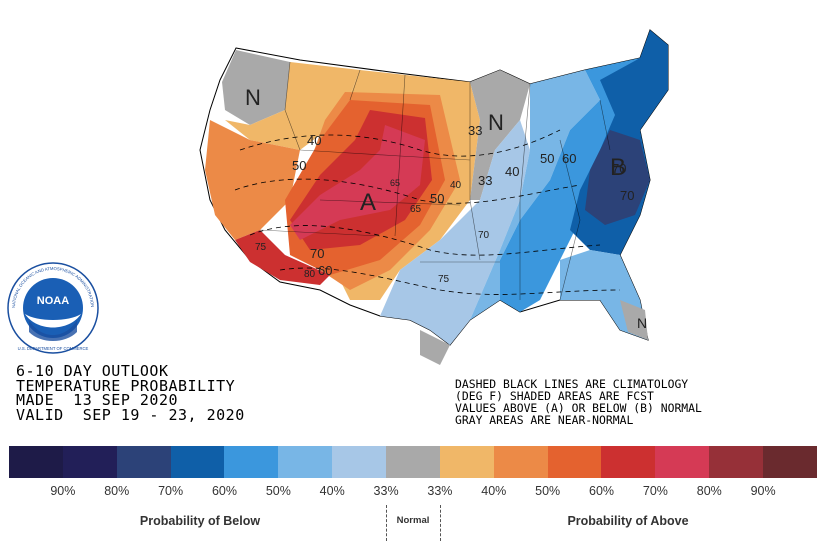  Describe the element at coordinates (642, 323) in the screenshot. I see `center-label-florida-normal: N` at that location.